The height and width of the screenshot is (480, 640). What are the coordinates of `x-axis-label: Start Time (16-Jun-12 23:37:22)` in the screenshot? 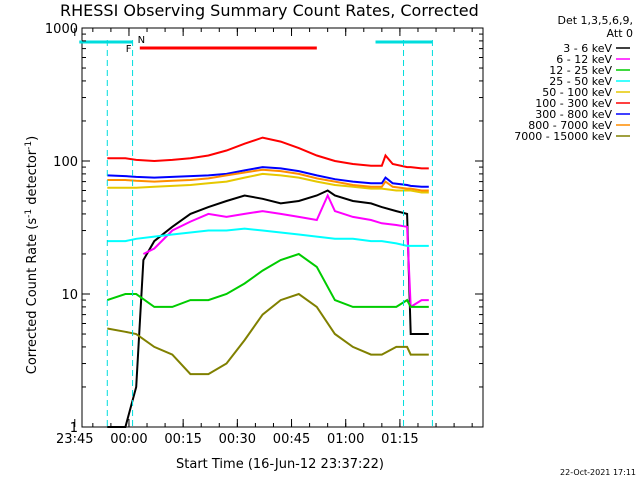 It's located at (280, 464).